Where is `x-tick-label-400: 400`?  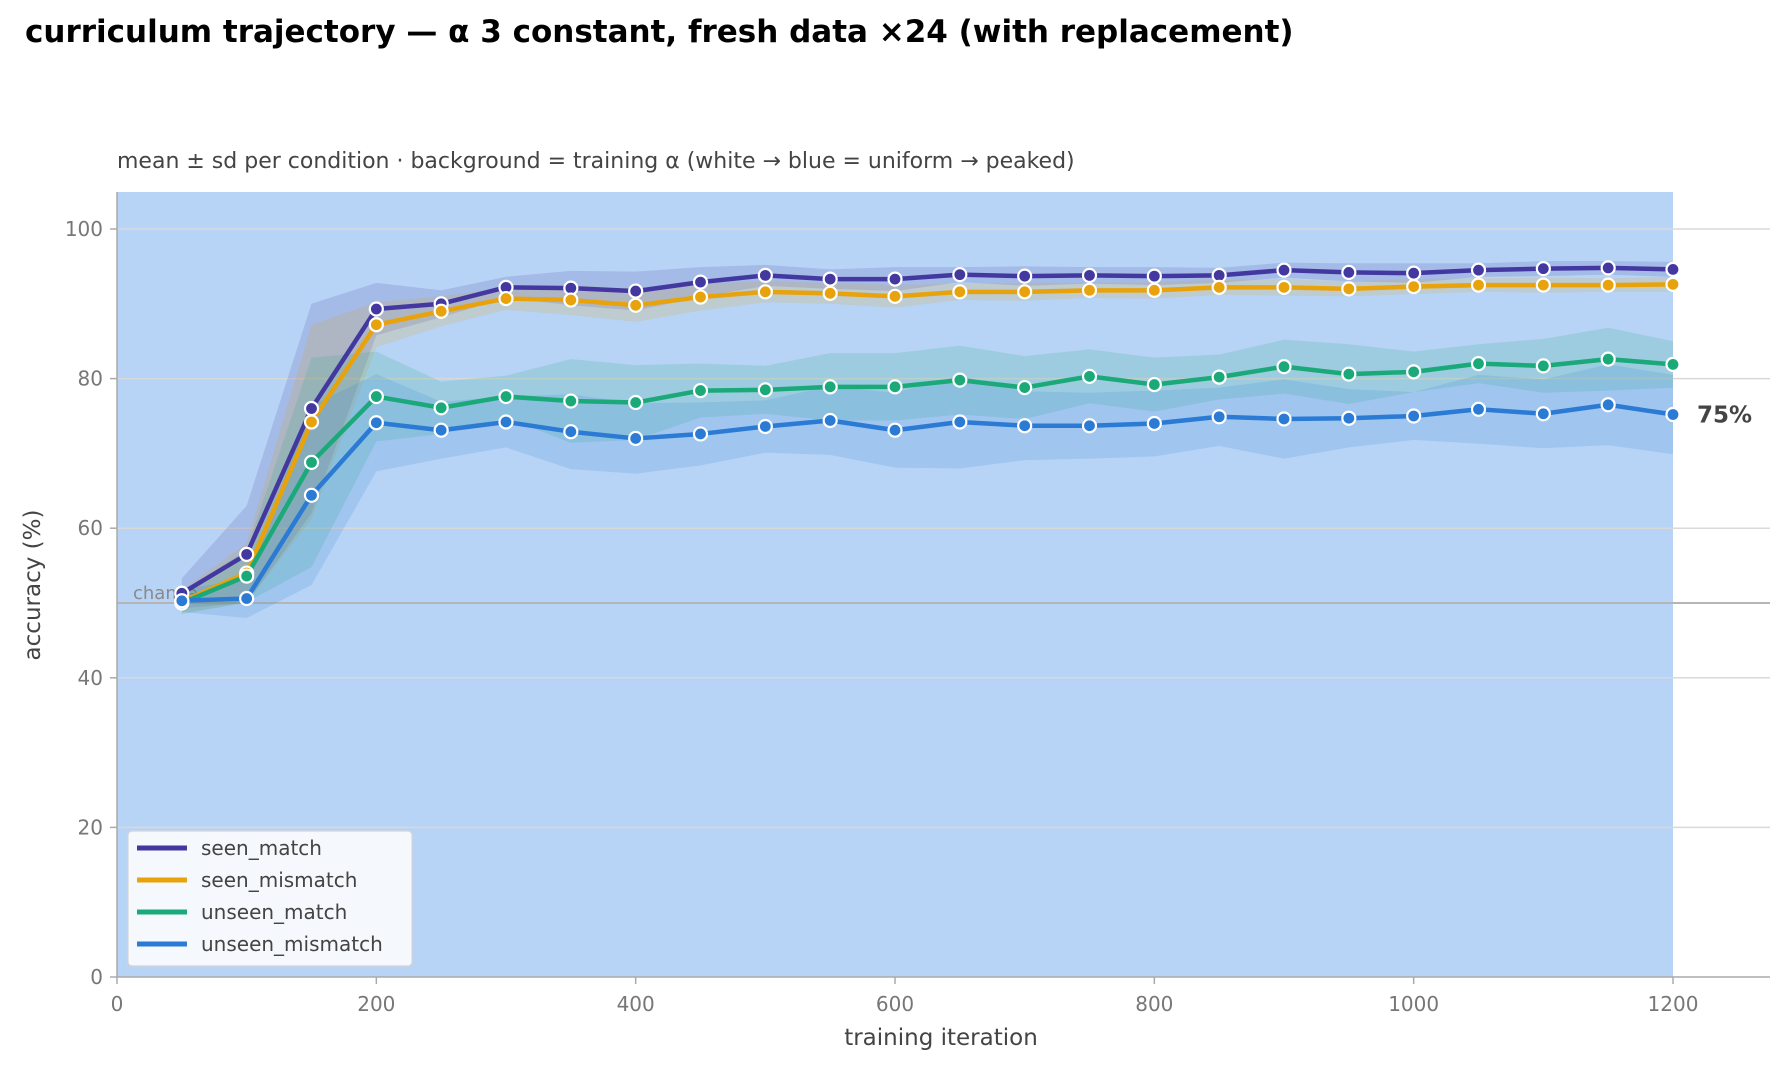
x-tick-label-400: 400 is located at coordinates (636, 1004).